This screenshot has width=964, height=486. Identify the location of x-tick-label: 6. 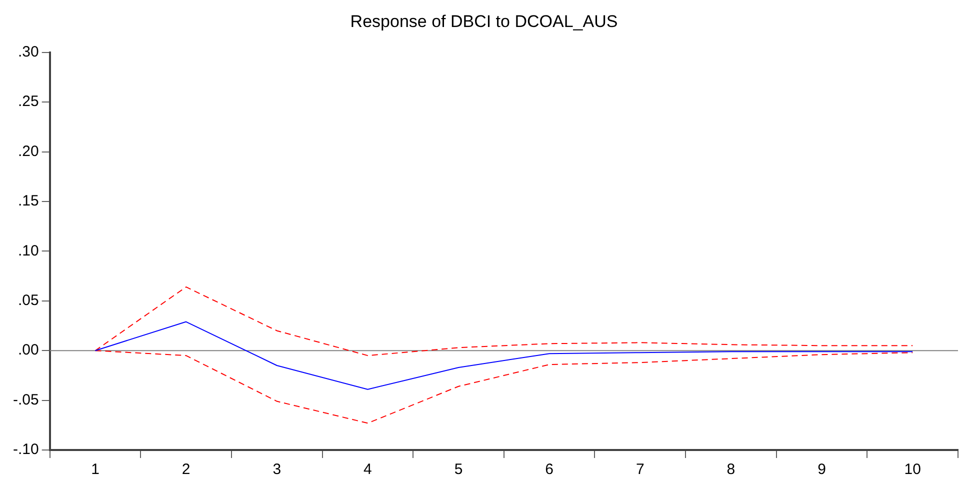
(549, 469).